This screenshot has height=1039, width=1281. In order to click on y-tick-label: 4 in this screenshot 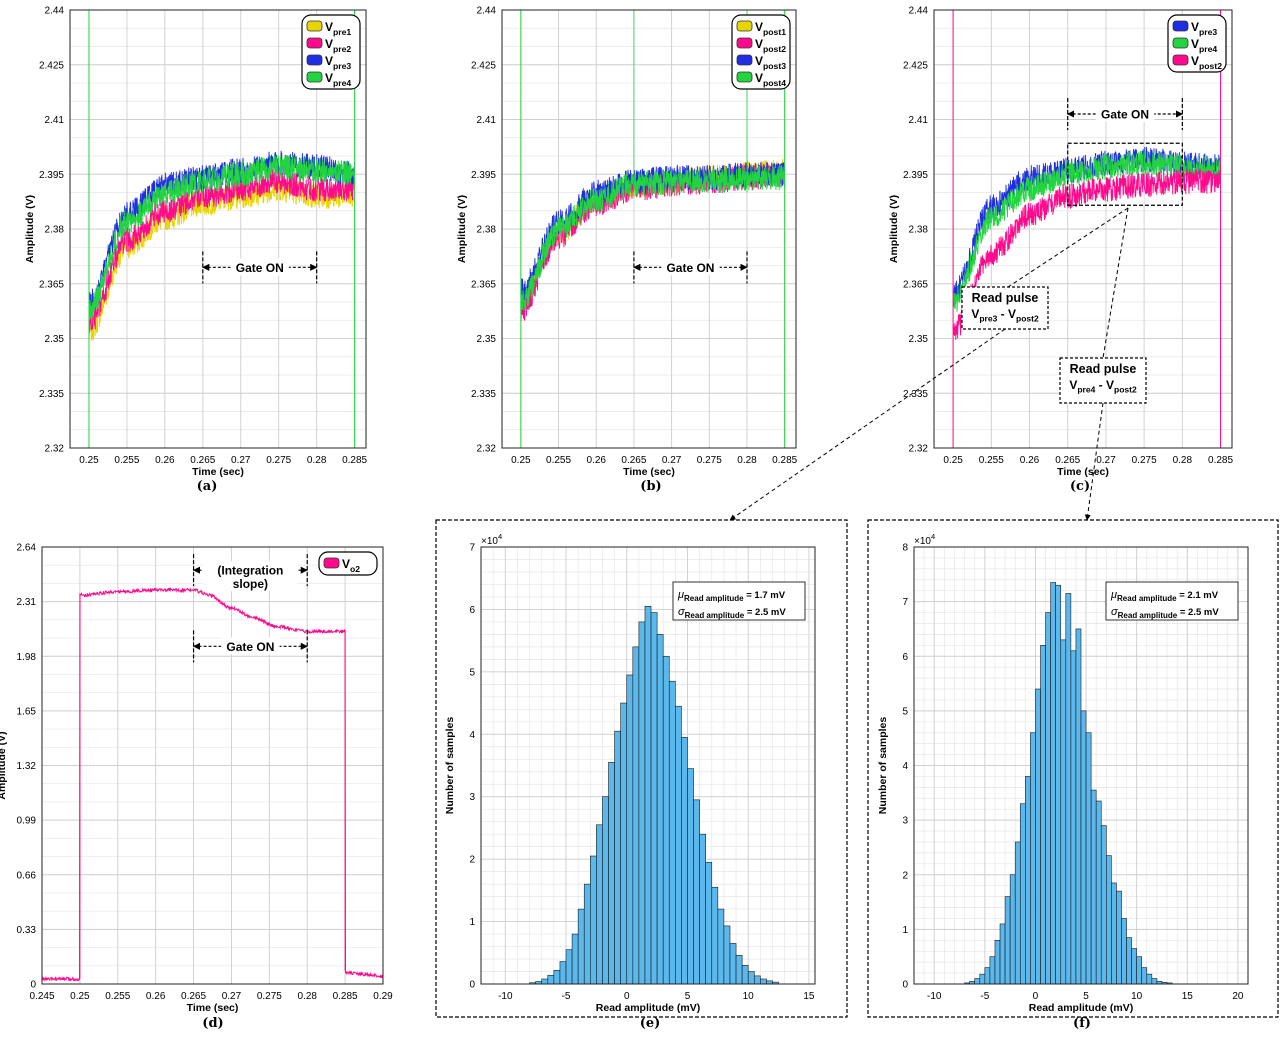, I will do `click(905, 766)`.